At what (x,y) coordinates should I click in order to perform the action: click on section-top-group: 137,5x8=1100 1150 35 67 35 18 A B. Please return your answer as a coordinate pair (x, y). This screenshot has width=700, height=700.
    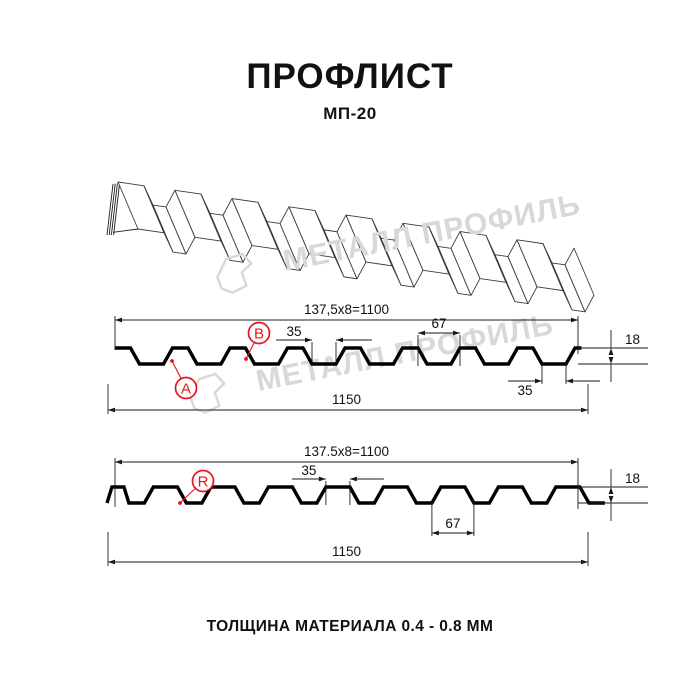
    Looking at the image, I should click on (377, 358).